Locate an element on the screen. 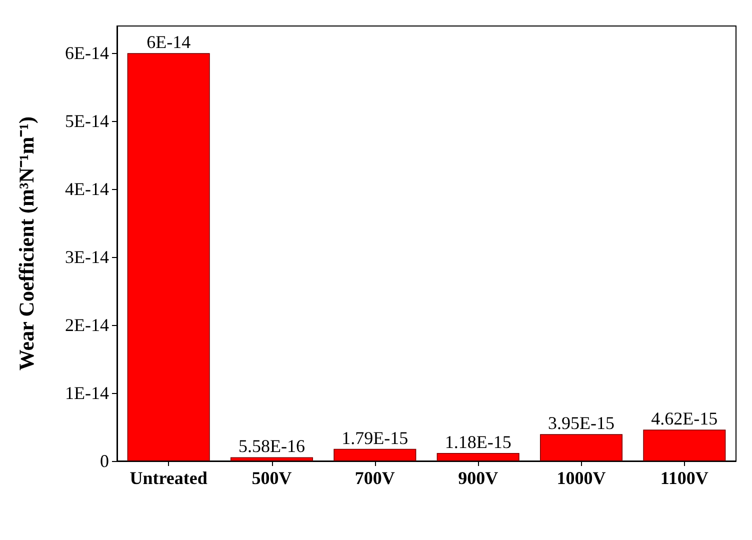  y-tick-label: 0 is located at coordinates (104, 461).